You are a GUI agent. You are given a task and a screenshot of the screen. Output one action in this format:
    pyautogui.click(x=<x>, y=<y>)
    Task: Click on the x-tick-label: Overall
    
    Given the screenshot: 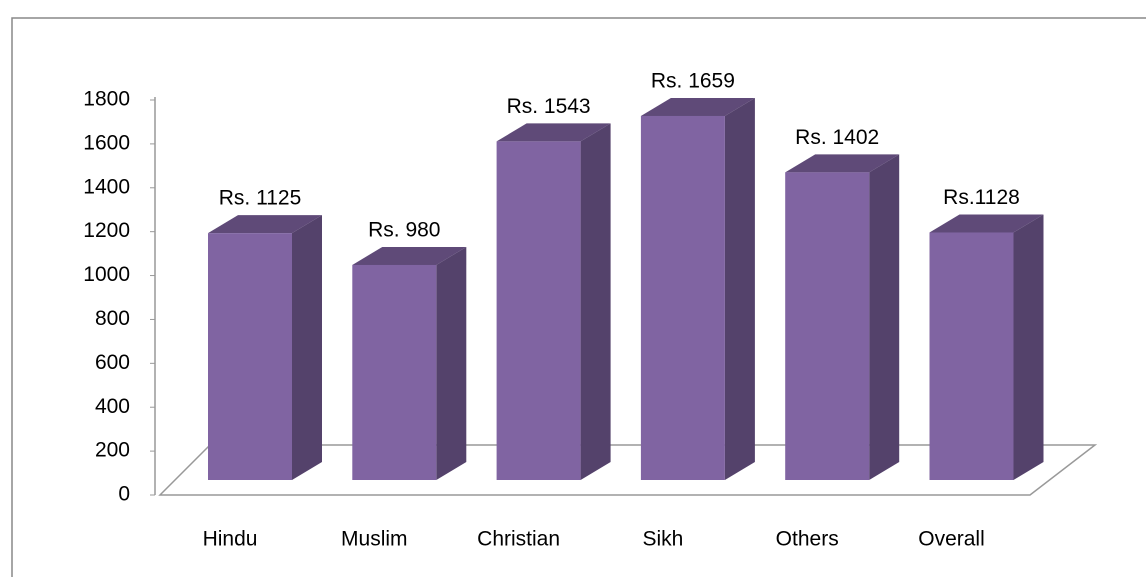 What is the action you would take?
    pyautogui.click(x=951, y=539)
    